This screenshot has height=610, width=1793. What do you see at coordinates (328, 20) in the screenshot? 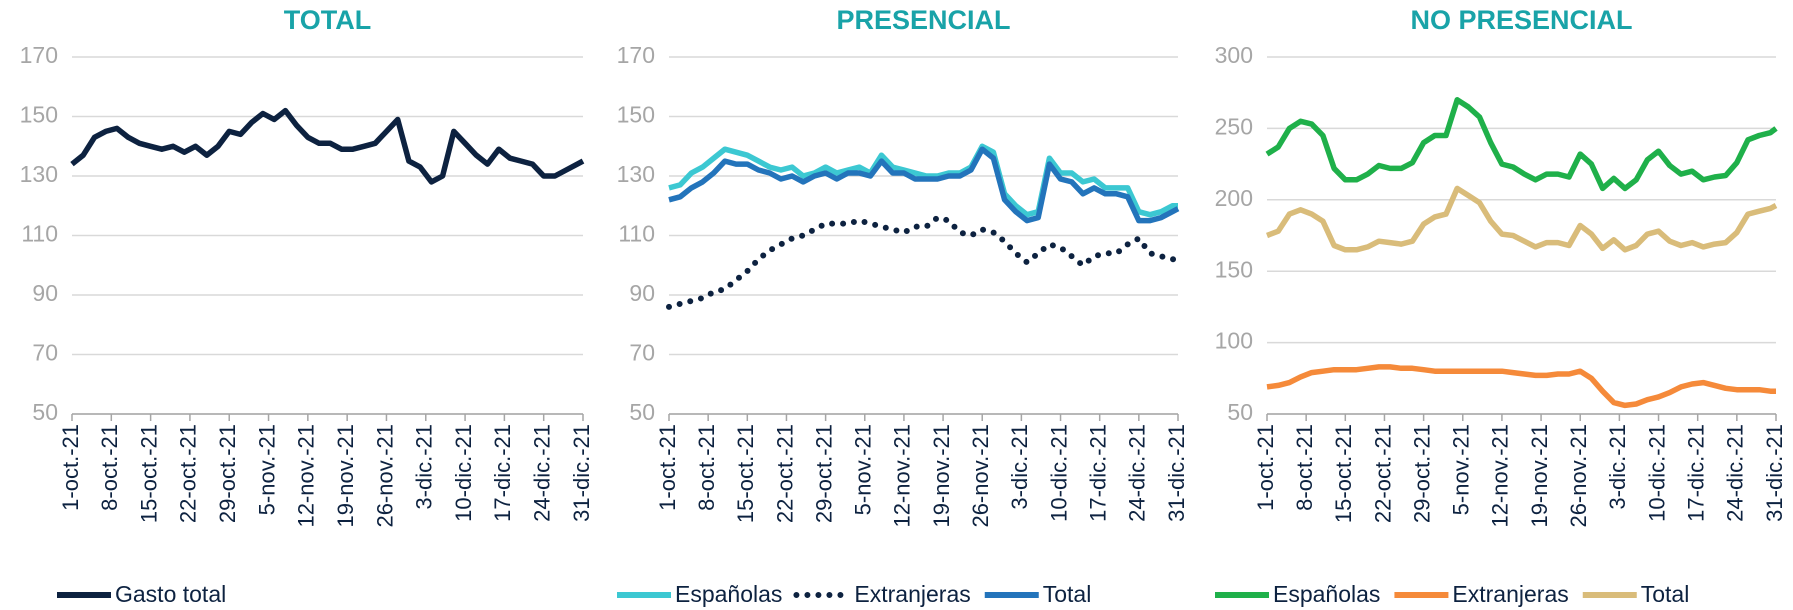
I see `chart-title: TOTAL` at bounding box center [328, 20].